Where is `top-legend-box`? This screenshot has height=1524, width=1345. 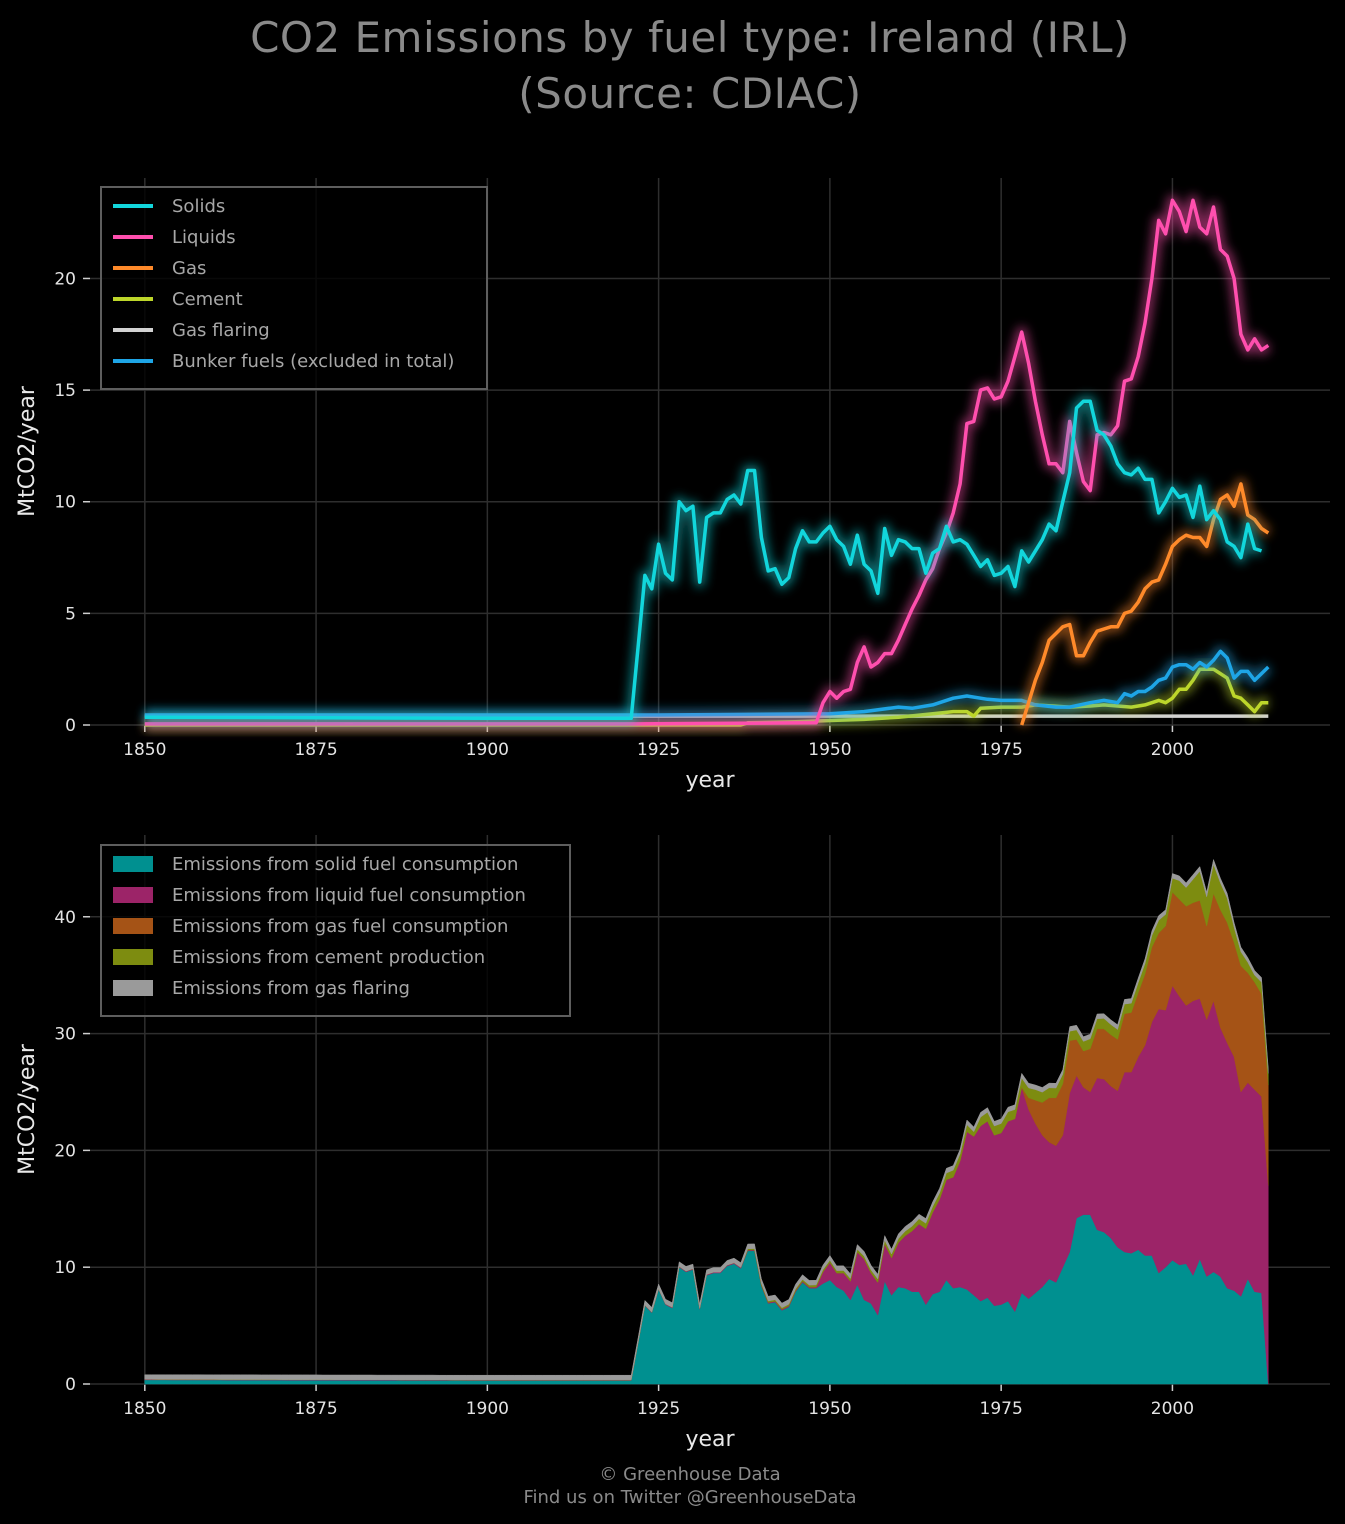
top-legend-box is located at coordinates (294, 288).